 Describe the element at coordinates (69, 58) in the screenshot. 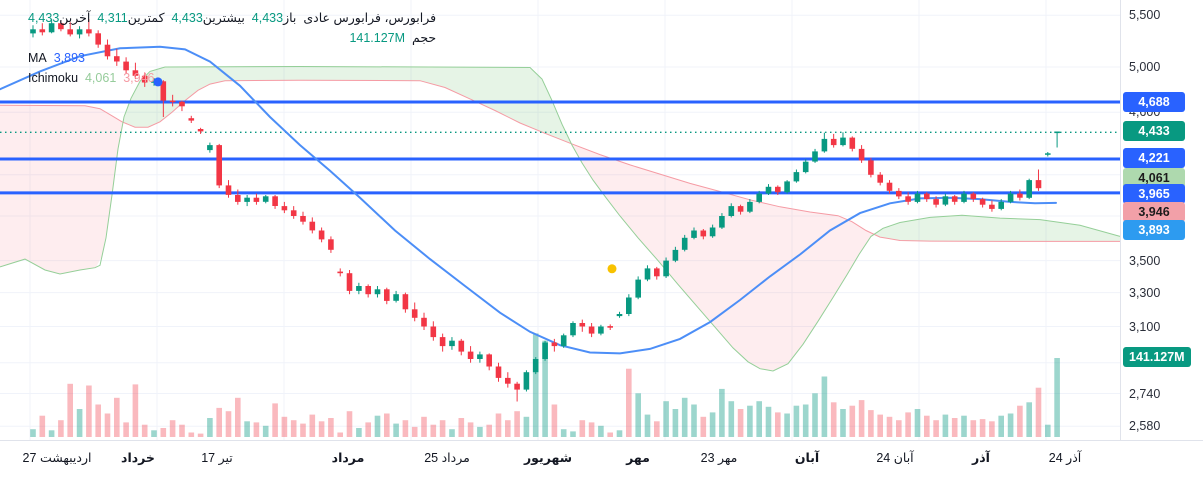

I see `ma-value: 3,893` at that location.